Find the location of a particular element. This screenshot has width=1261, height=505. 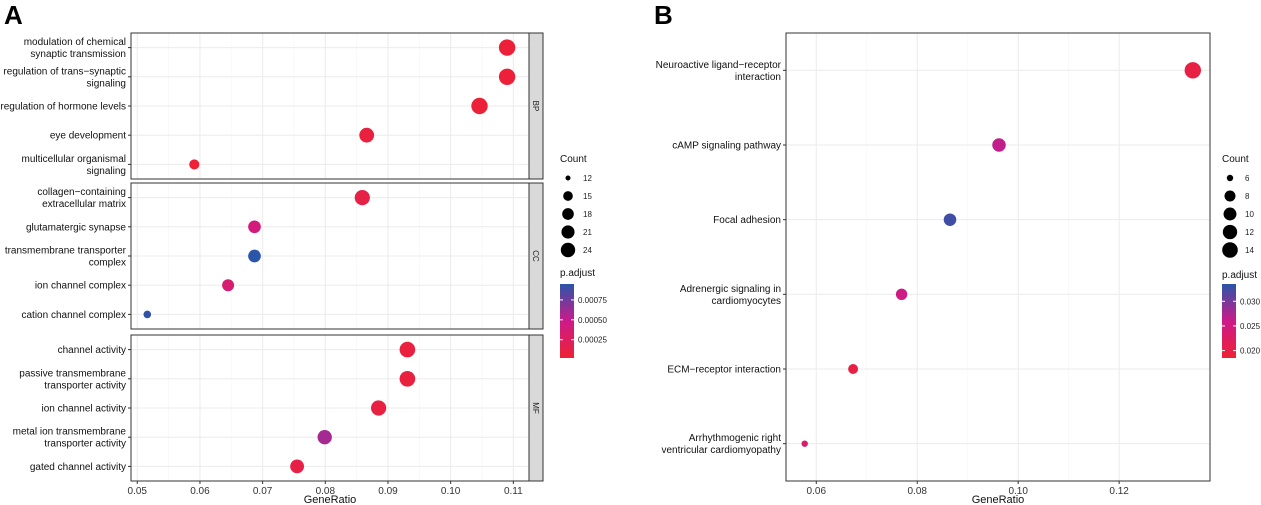

color-legend-bar is located at coordinates (567, 321).